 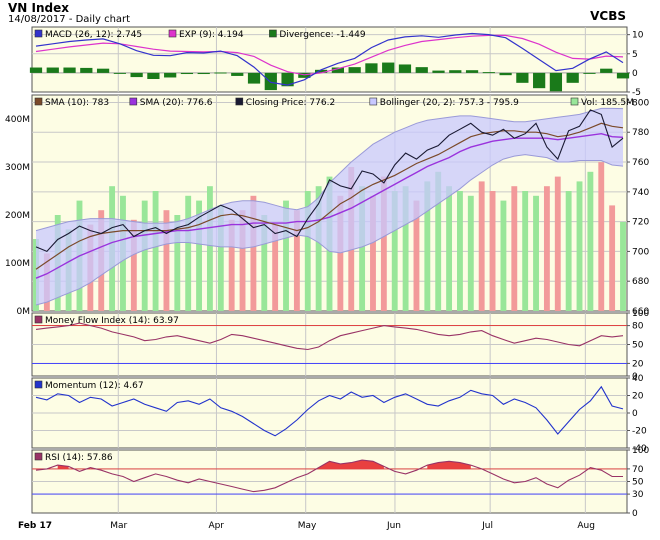 What do you see at coordinates (176, 103) in the screenshot?
I see `legend-label: SMA (20): 776.6` at bounding box center [176, 103].